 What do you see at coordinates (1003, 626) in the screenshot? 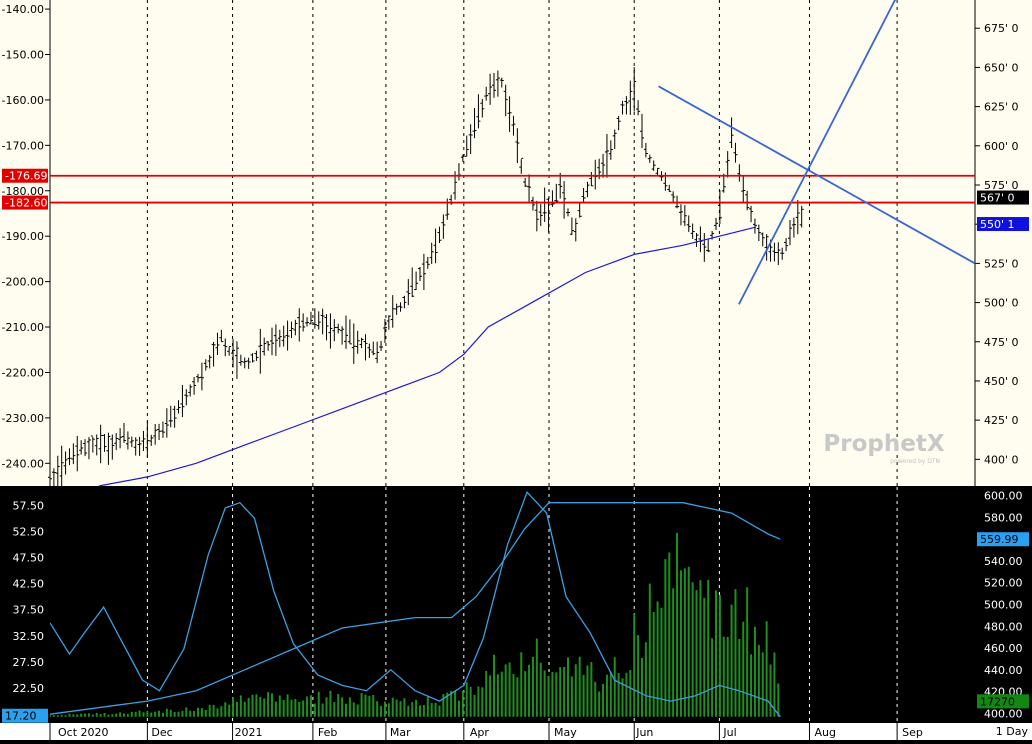
I see `lower-right-tick-label: 480.00` at bounding box center [1003, 626].